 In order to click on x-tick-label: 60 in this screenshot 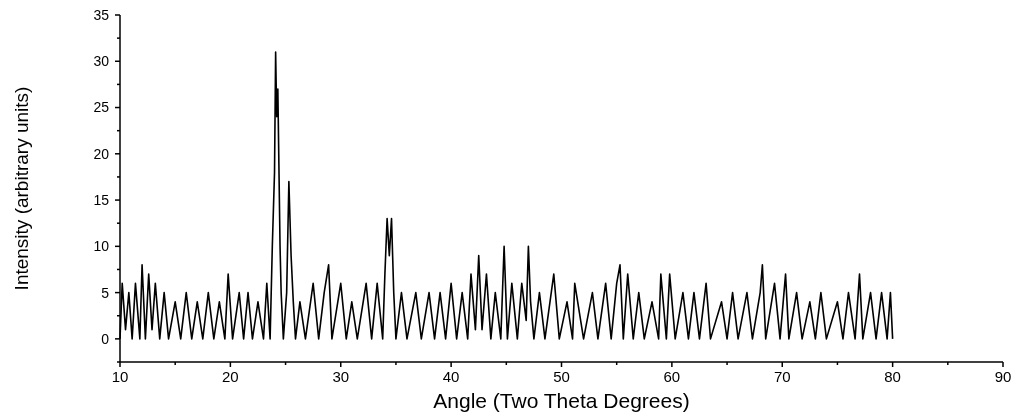, I will do `click(672, 376)`.